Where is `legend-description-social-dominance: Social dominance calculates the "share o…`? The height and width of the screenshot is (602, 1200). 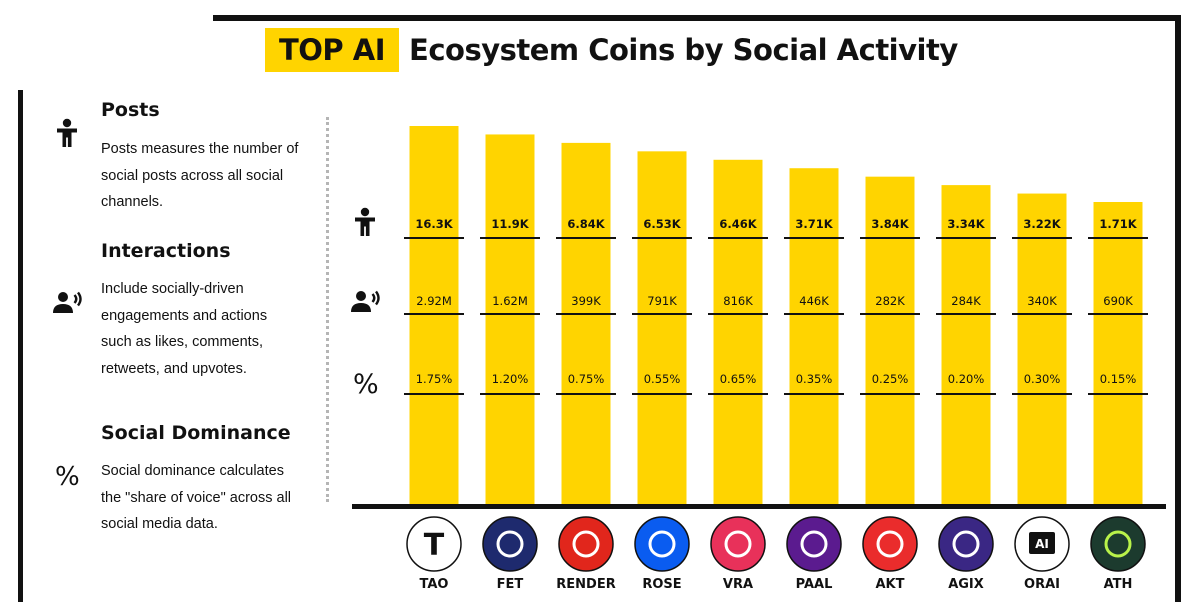 legend-description-social-dominance: Social dominance calculates the "share o… is located at coordinates (196, 497).